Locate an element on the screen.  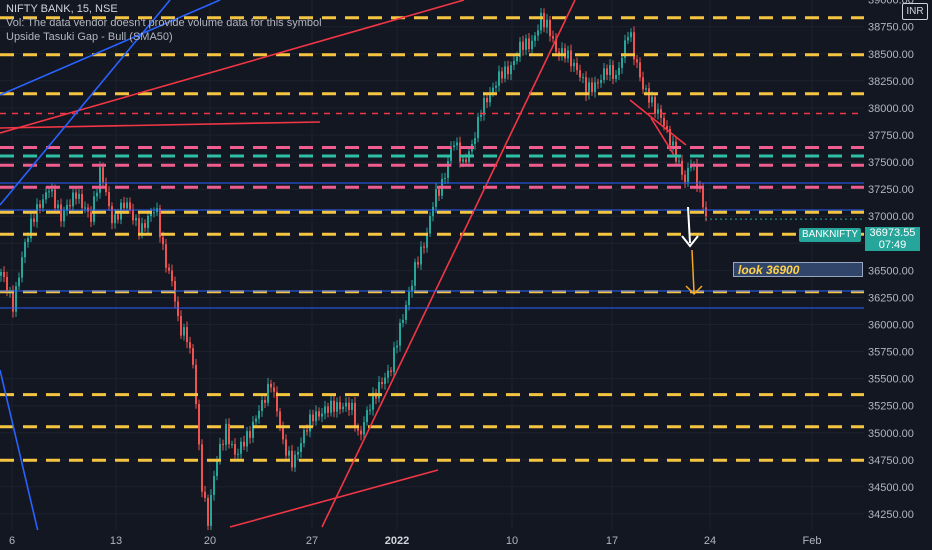
time-tick-label: 6 is located at coordinates (12, 541).